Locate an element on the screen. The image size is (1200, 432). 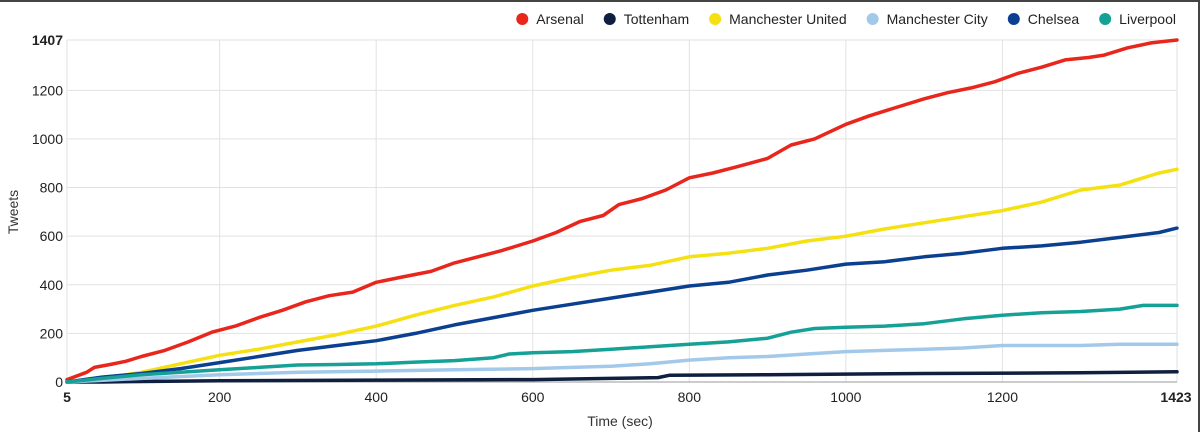
legend-swatch-arsenal is located at coordinates (522, 19).